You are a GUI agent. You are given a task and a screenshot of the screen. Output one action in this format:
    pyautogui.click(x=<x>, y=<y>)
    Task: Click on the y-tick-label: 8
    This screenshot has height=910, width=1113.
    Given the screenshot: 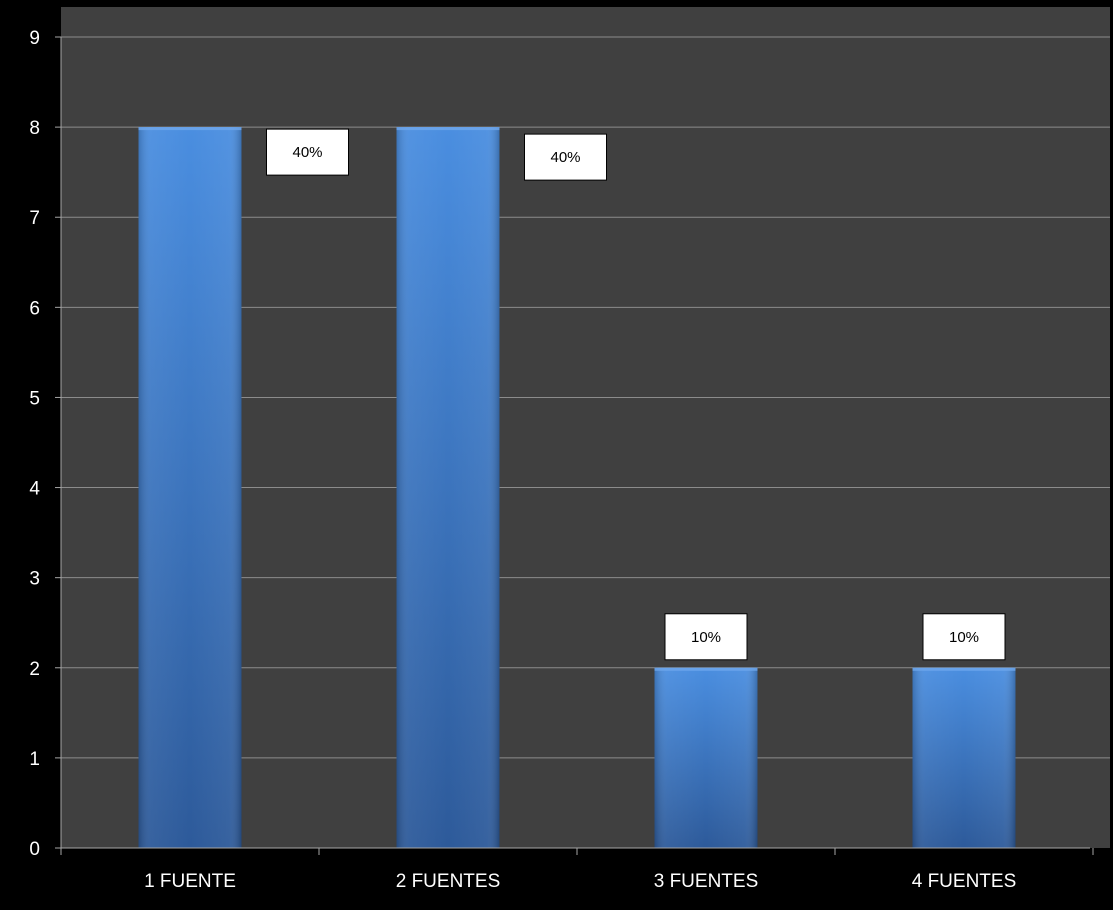 What is the action you would take?
    pyautogui.click(x=34, y=128)
    